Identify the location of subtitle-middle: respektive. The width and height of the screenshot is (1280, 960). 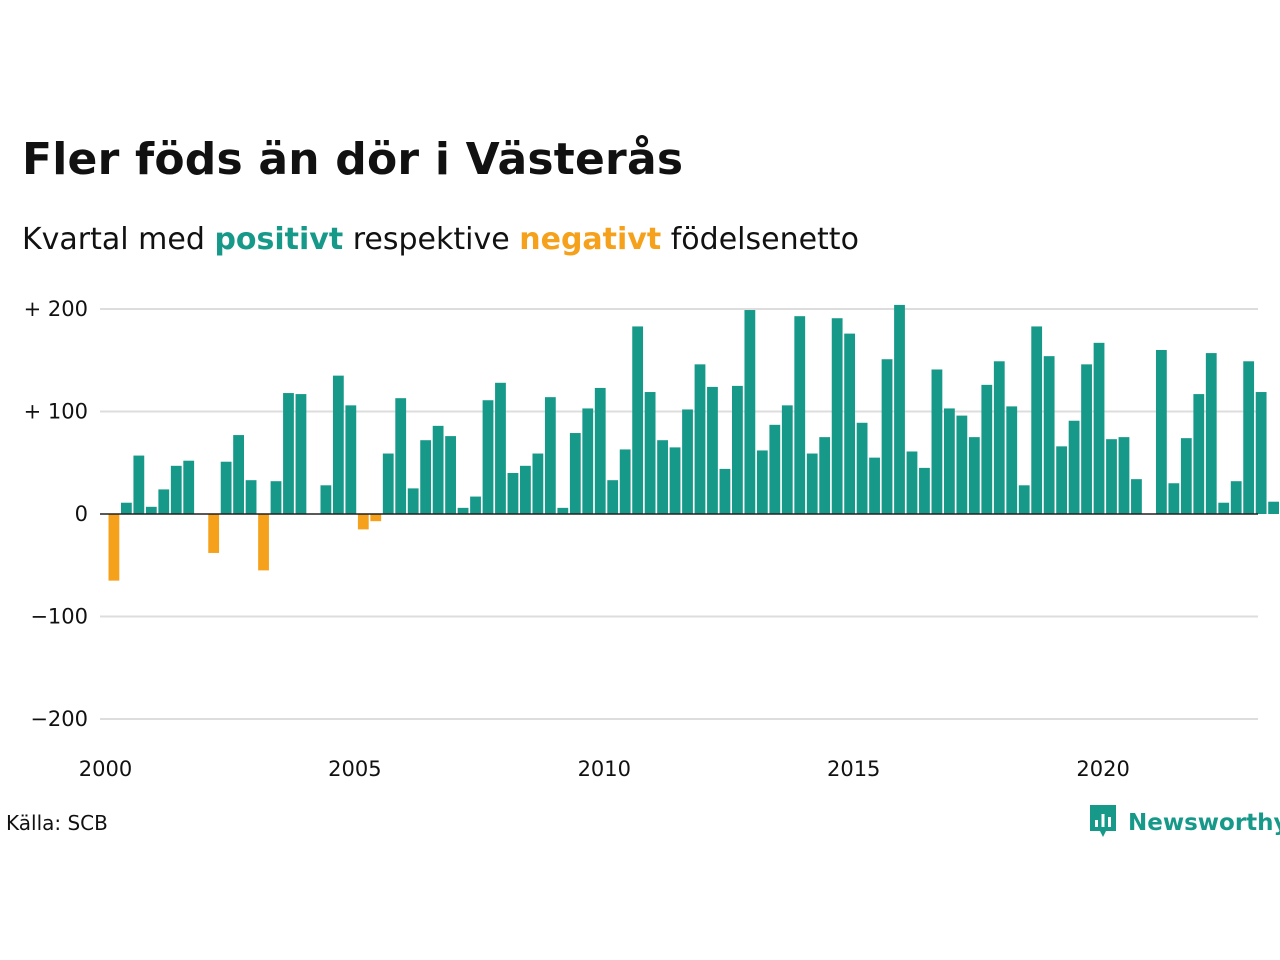
(431, 239).